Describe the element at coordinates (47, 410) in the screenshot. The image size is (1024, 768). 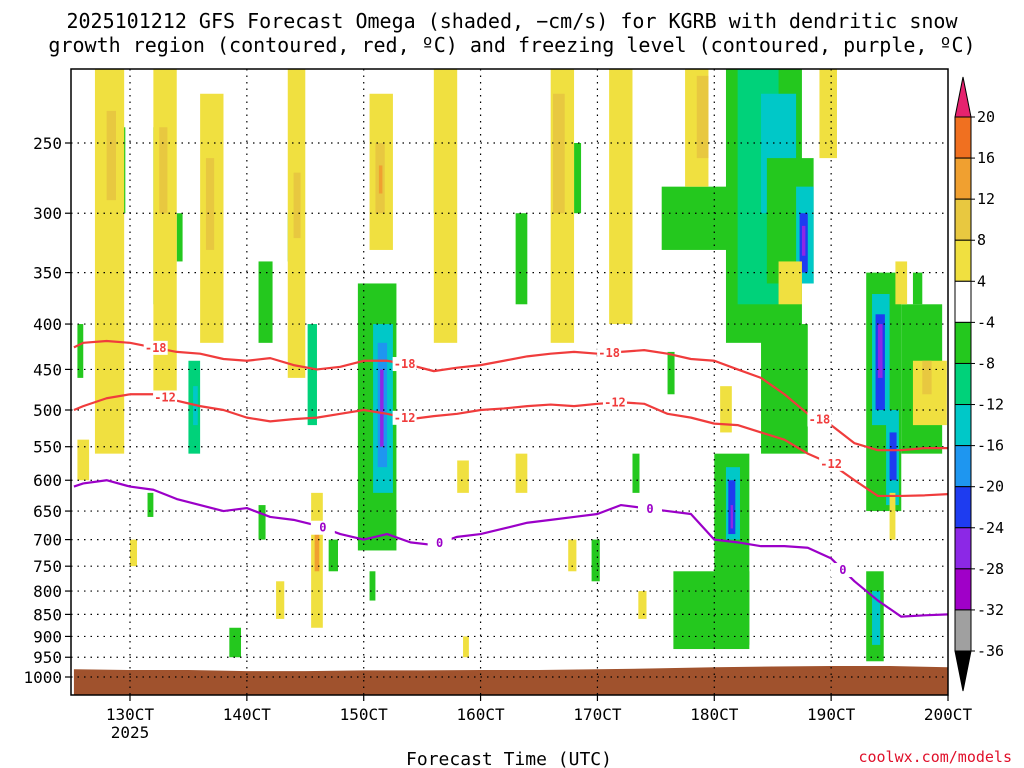
I see `y-tick-label: 500` at that location.